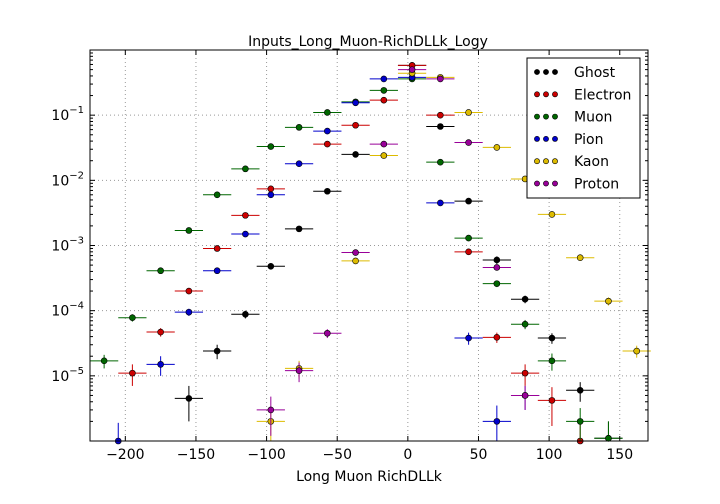 This screenshot has width=720, height=504. Describe the element at coordinates (125, 455) in the screenshot. I see `x-tick-label: −200` at that location.